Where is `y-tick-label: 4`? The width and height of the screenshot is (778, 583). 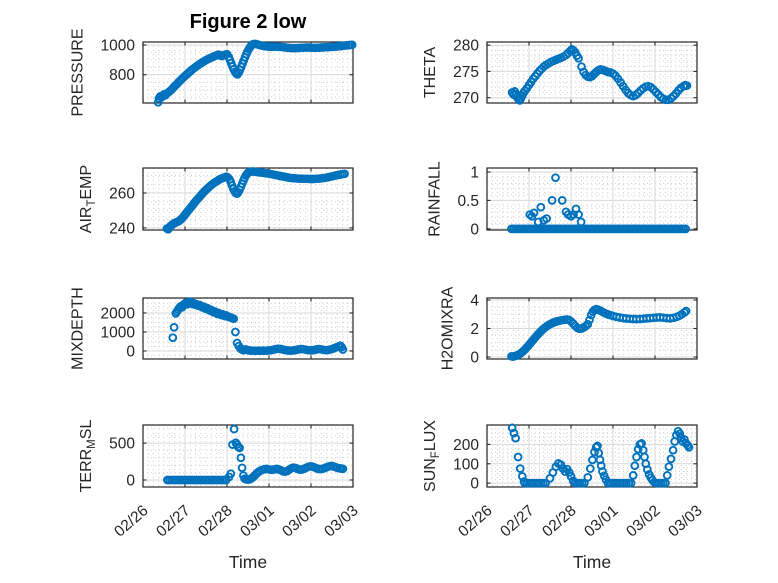
y-tick-label: 4 is located at coordinates (474, 301).